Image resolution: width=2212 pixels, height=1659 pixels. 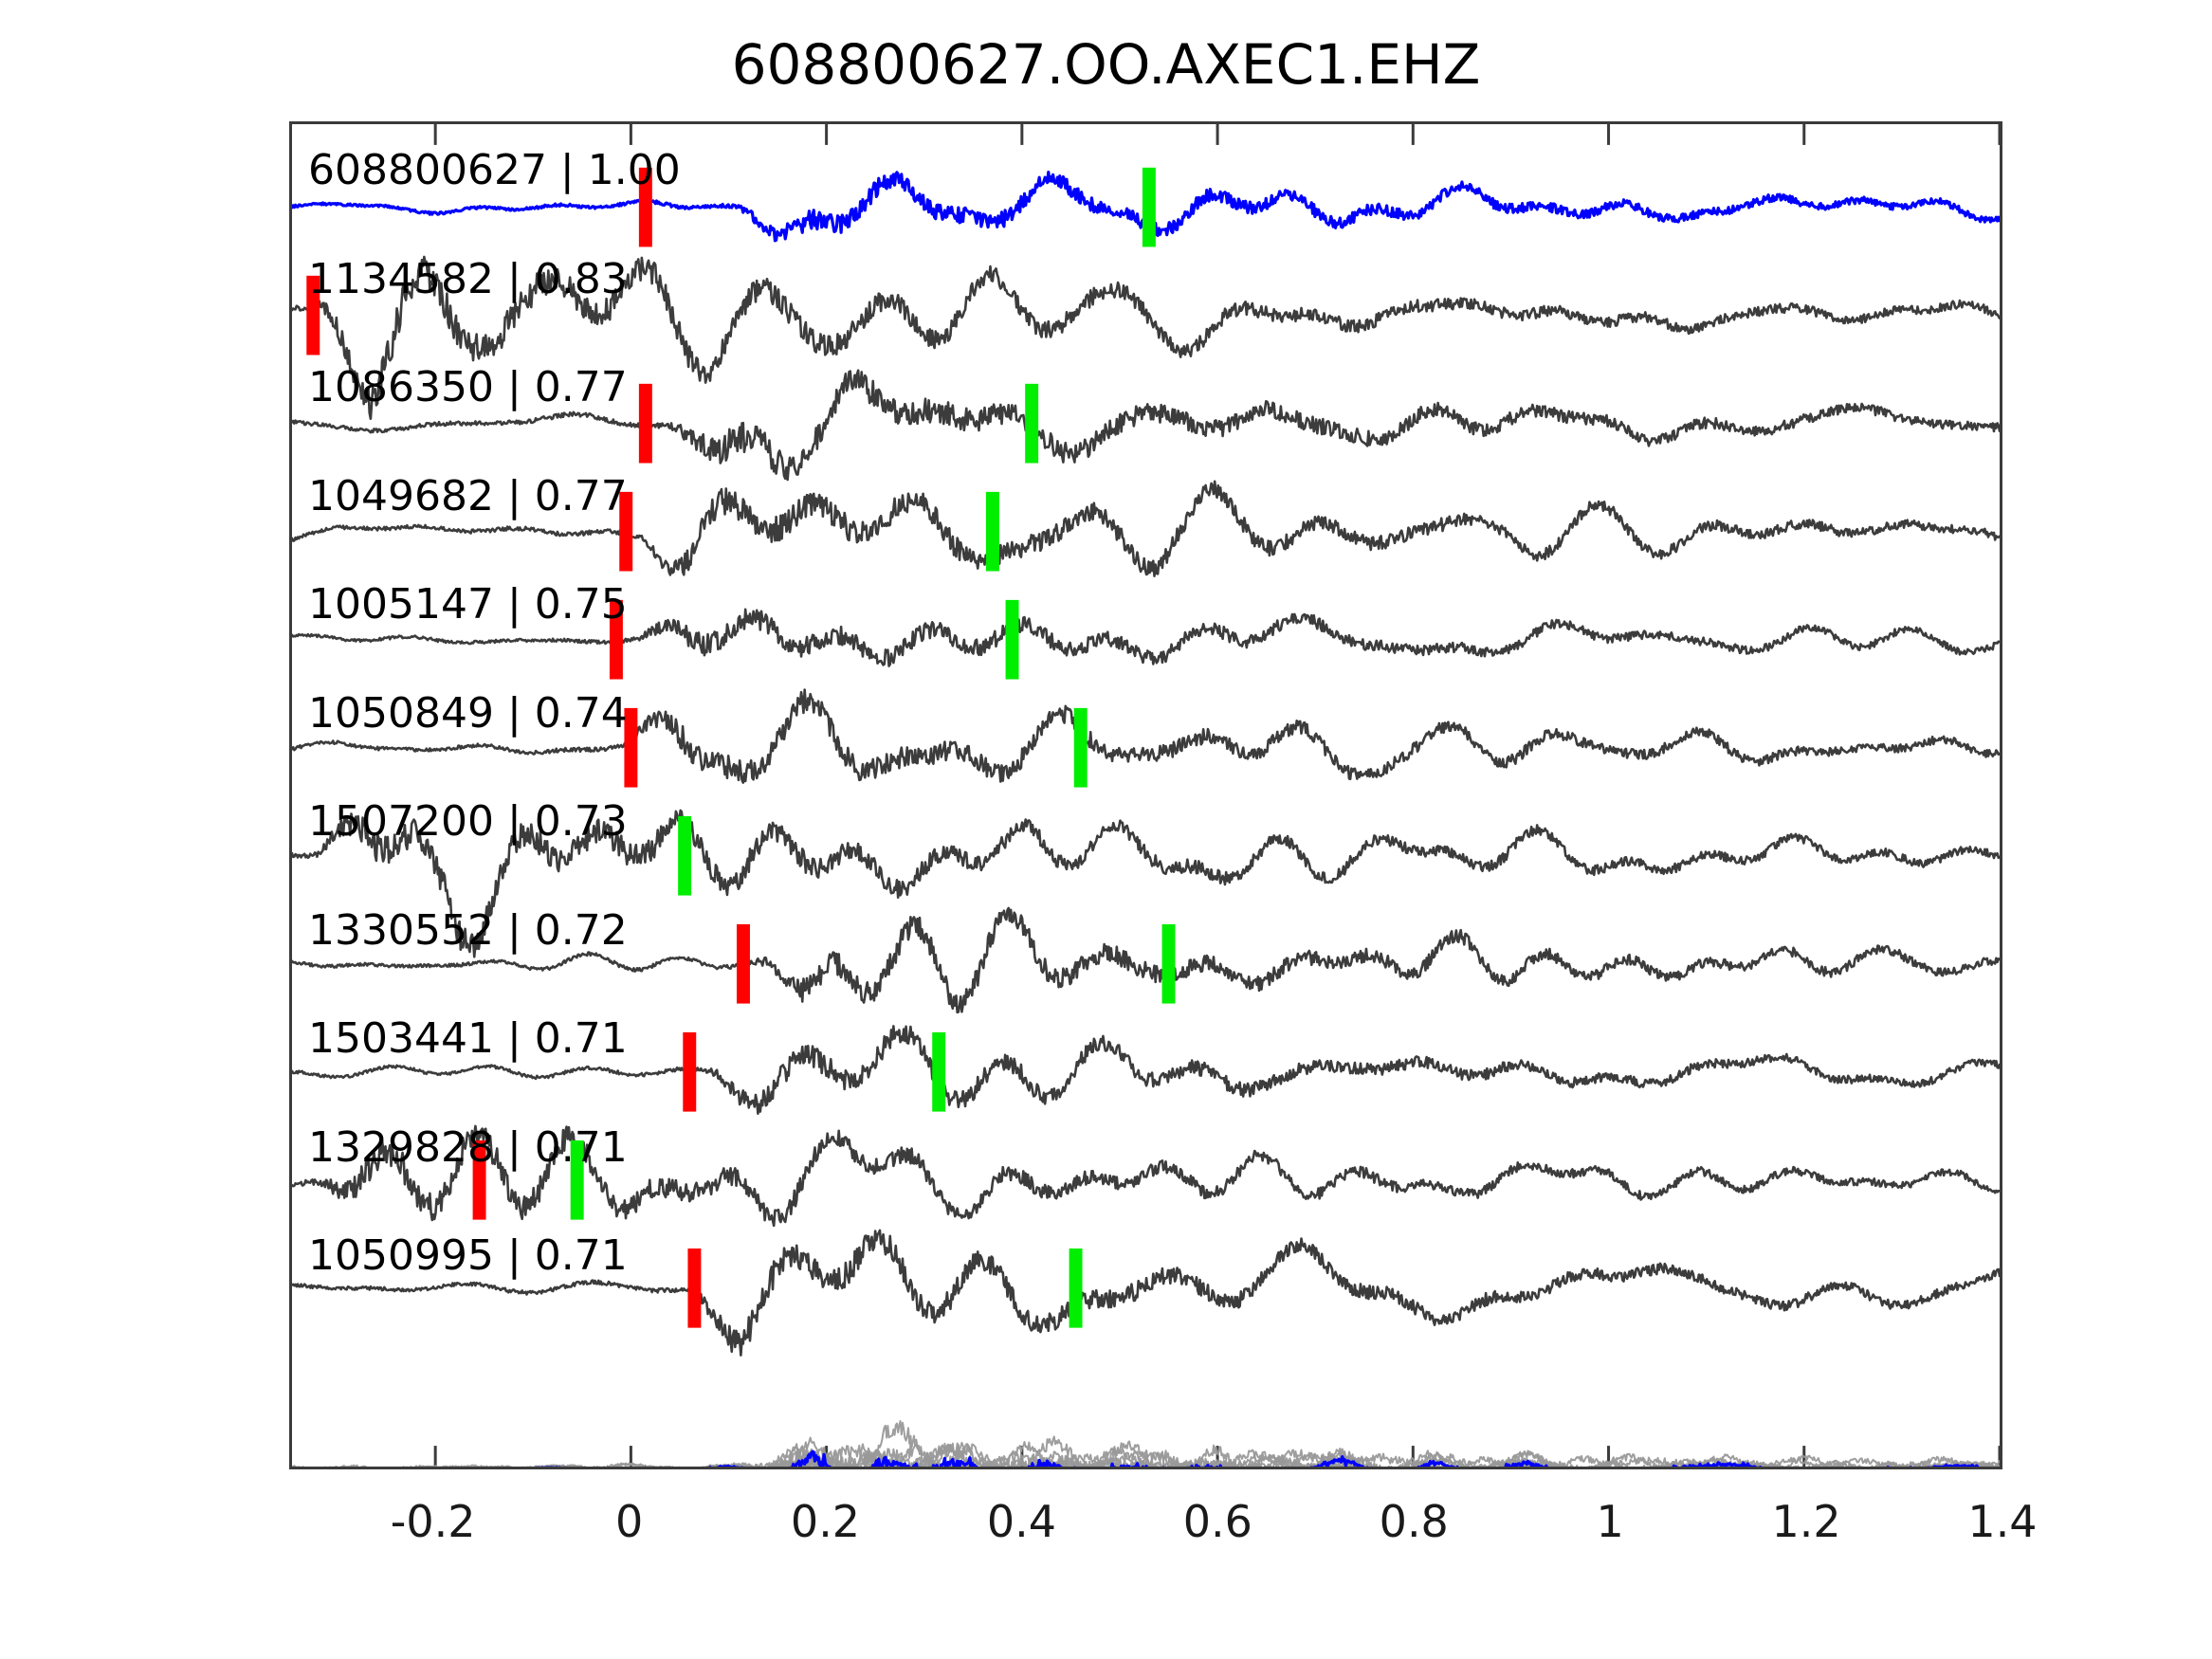 I want to click on x-tick-label: 0.8, so click(x=1414, y=1521).